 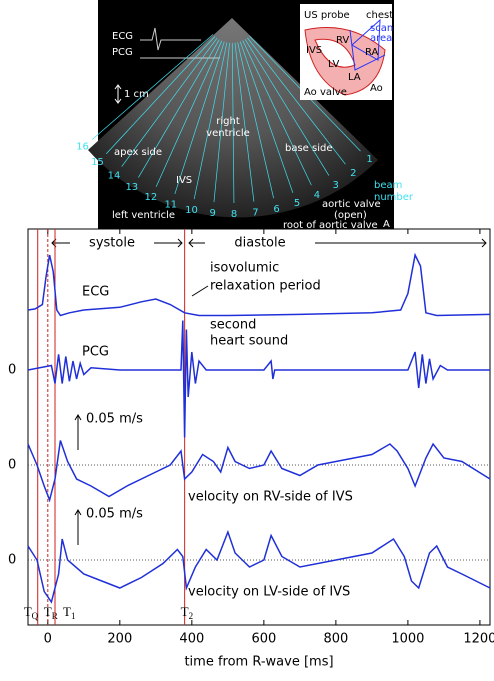 What do you see at coordinates (350, 215) in the screenshot?
I see `label: (open)` at bounding box center [350, 215].